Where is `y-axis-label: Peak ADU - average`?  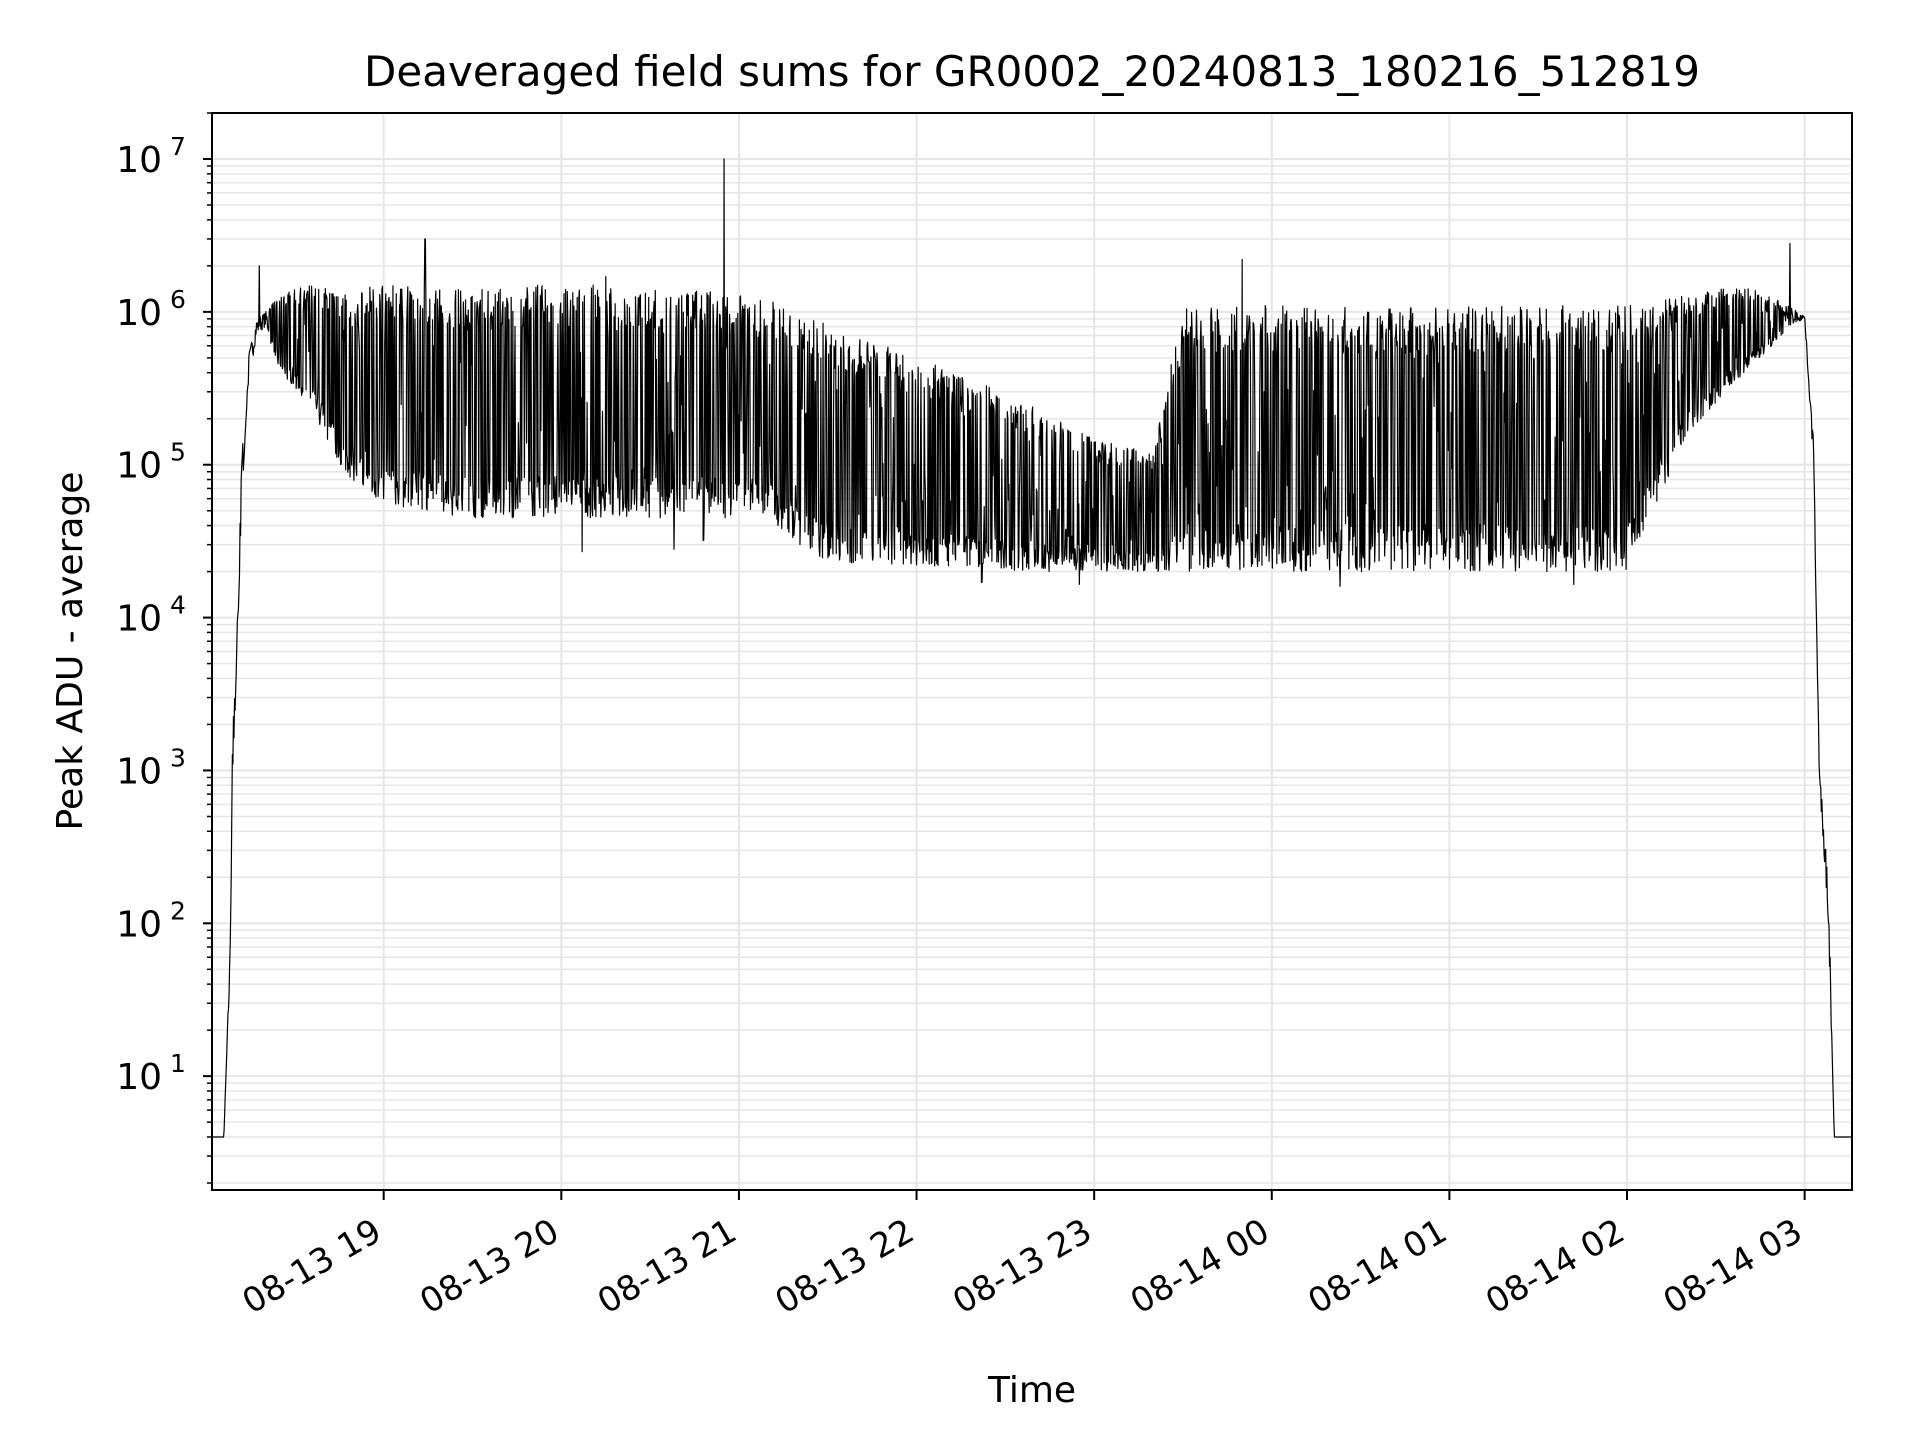 y-axis-label: Peak ADU - average is located at coordinates (70, 651).